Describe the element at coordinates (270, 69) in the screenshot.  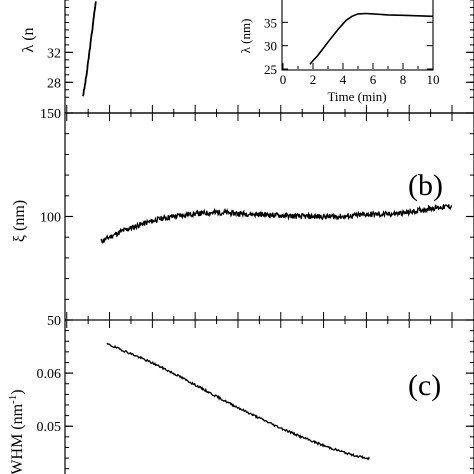
I see `inset-y-tick-label: 25` at that location.